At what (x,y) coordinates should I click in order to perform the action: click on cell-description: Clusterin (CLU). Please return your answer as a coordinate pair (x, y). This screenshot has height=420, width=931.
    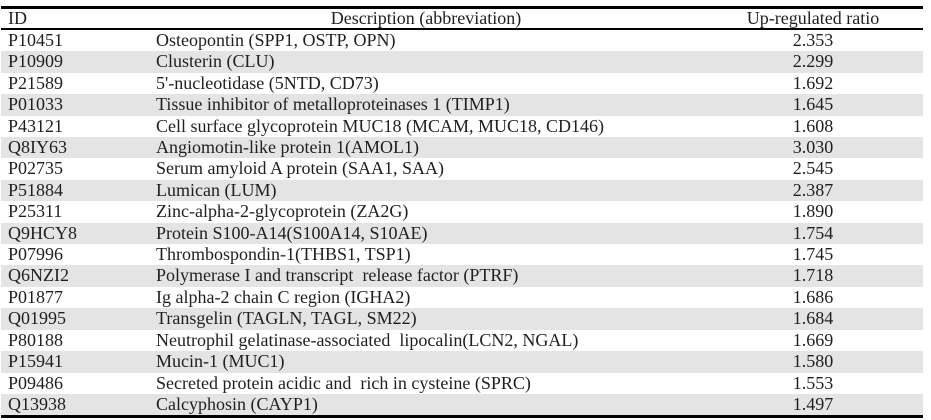
    Looking at the image, I should click on (215, 61).